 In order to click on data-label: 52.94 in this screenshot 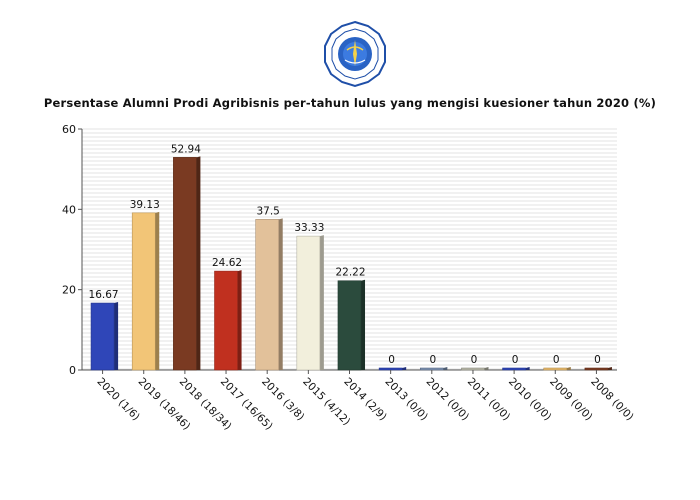, I will do `click(186, 149)`.